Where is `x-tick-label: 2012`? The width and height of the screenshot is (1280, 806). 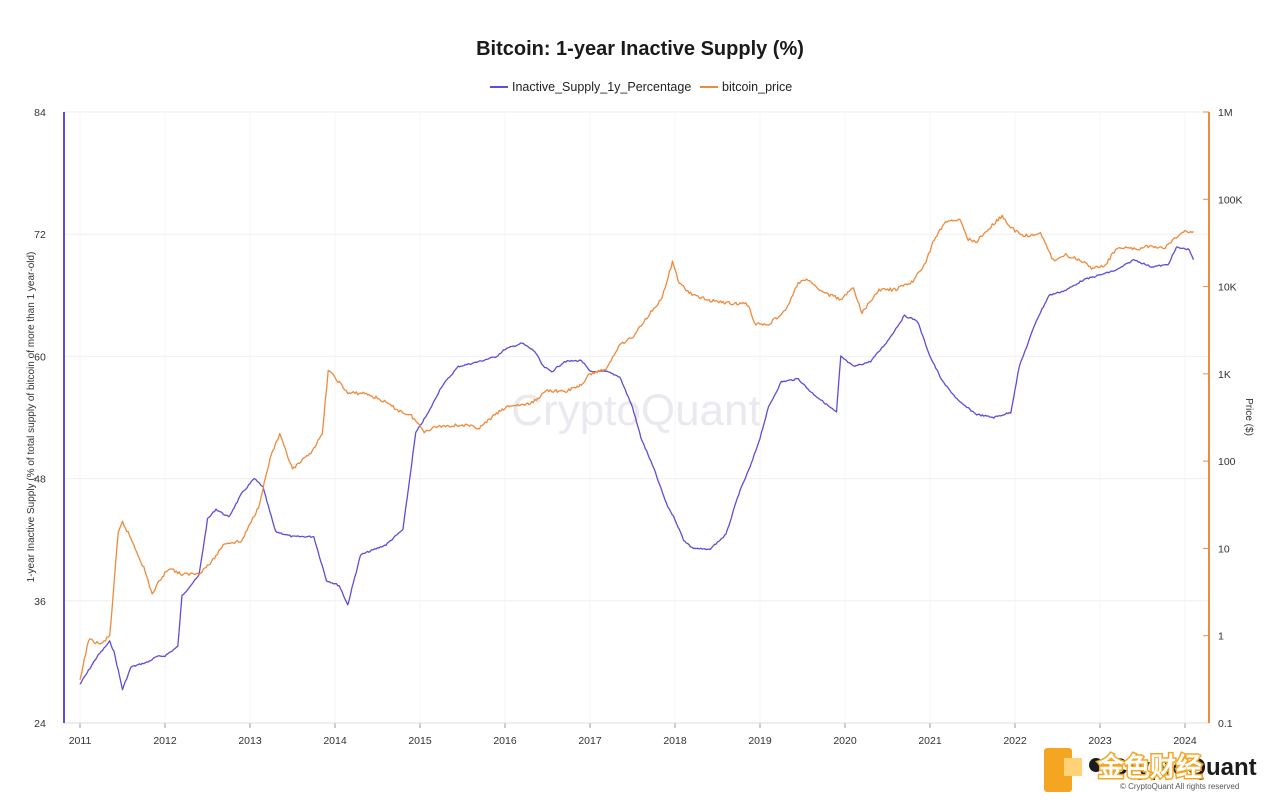 x-tick-label: 2012 is located at coordinates (165, 741).